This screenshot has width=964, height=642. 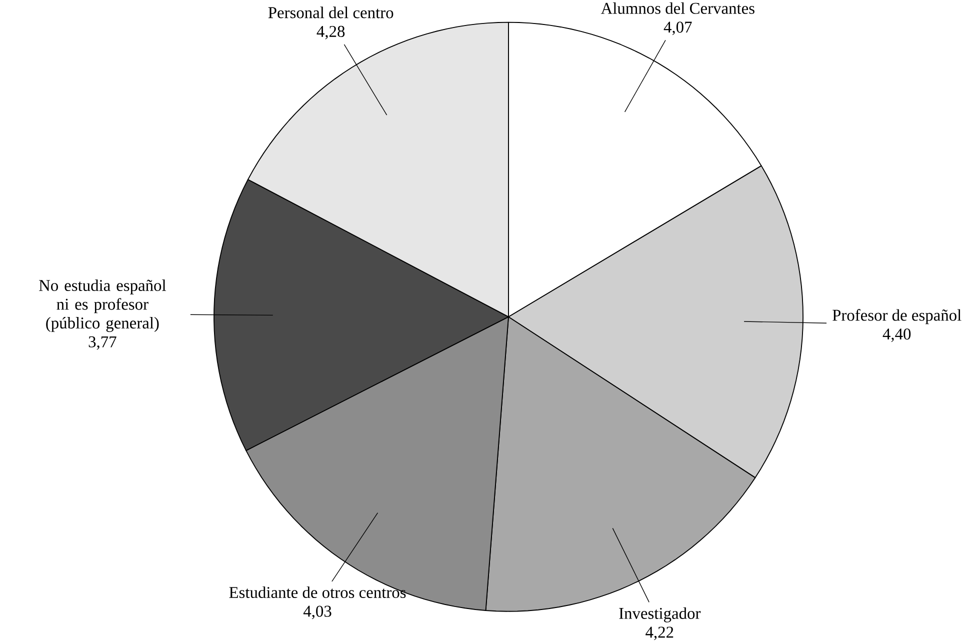 What do you see at coordinates (317, 612) in the screenshot?
I see `data-label: 4,03` at bounding box center [317, 612].